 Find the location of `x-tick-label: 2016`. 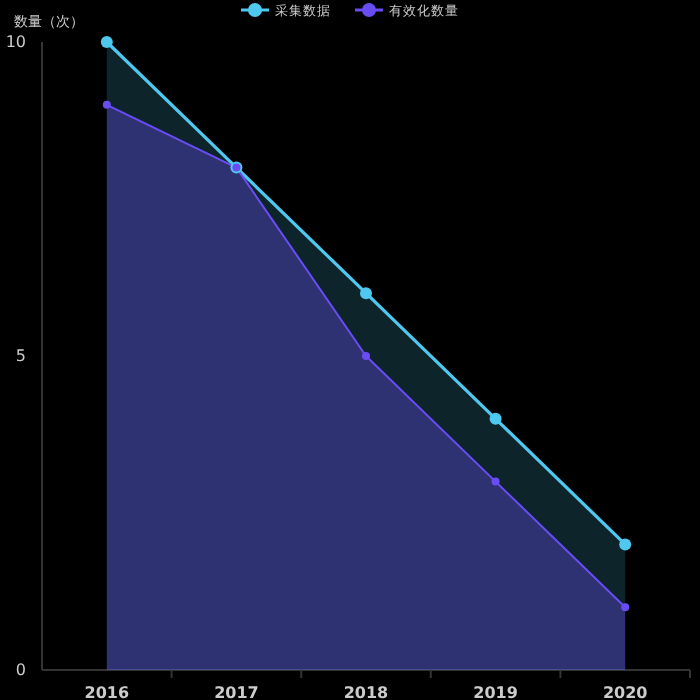

x-tick-label: 2016 is located at coordinates (107, 692).